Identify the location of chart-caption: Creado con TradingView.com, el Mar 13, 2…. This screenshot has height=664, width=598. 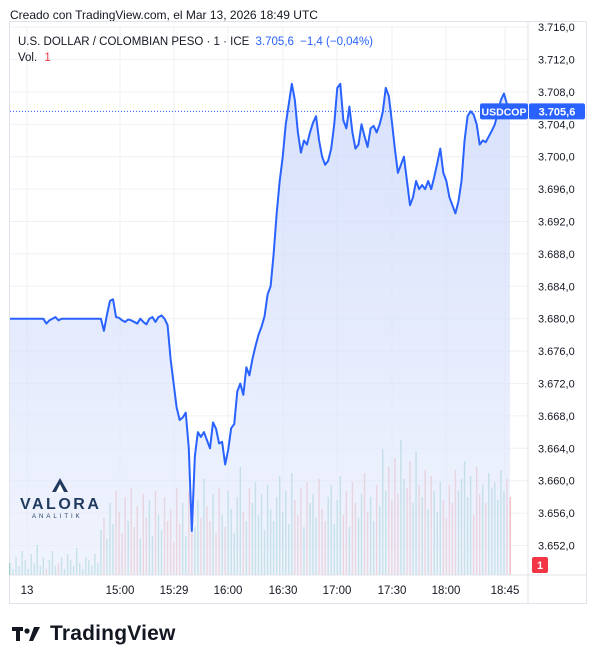
(164, 15).